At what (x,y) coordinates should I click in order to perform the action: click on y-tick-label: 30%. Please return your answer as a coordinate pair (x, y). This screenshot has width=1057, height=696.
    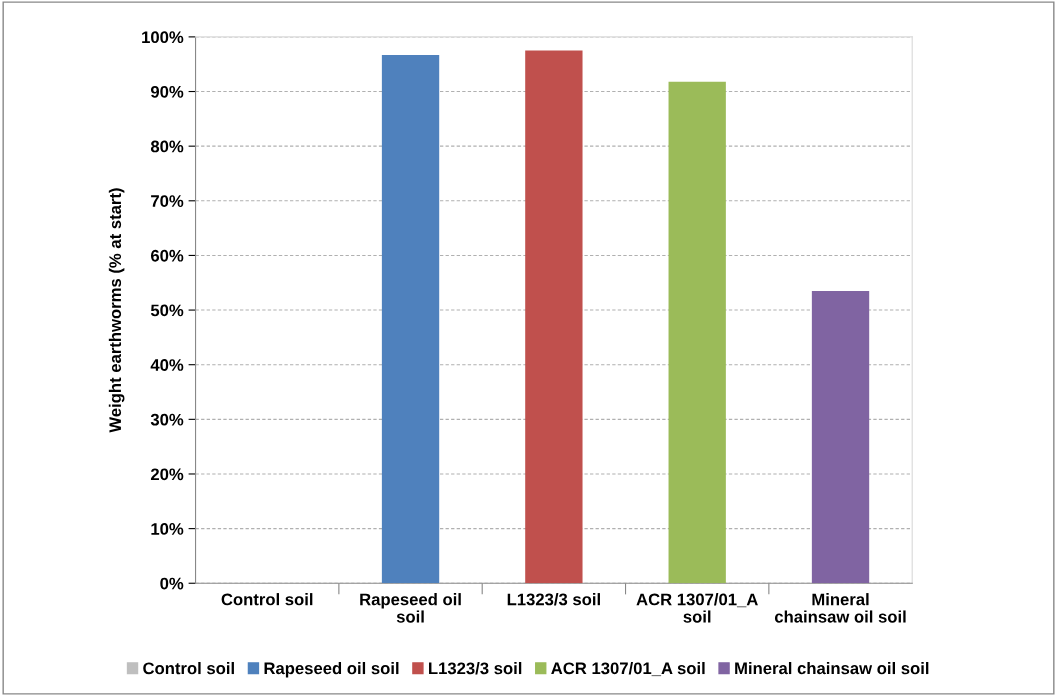
    Looking at the image, I should click on (167, 419).